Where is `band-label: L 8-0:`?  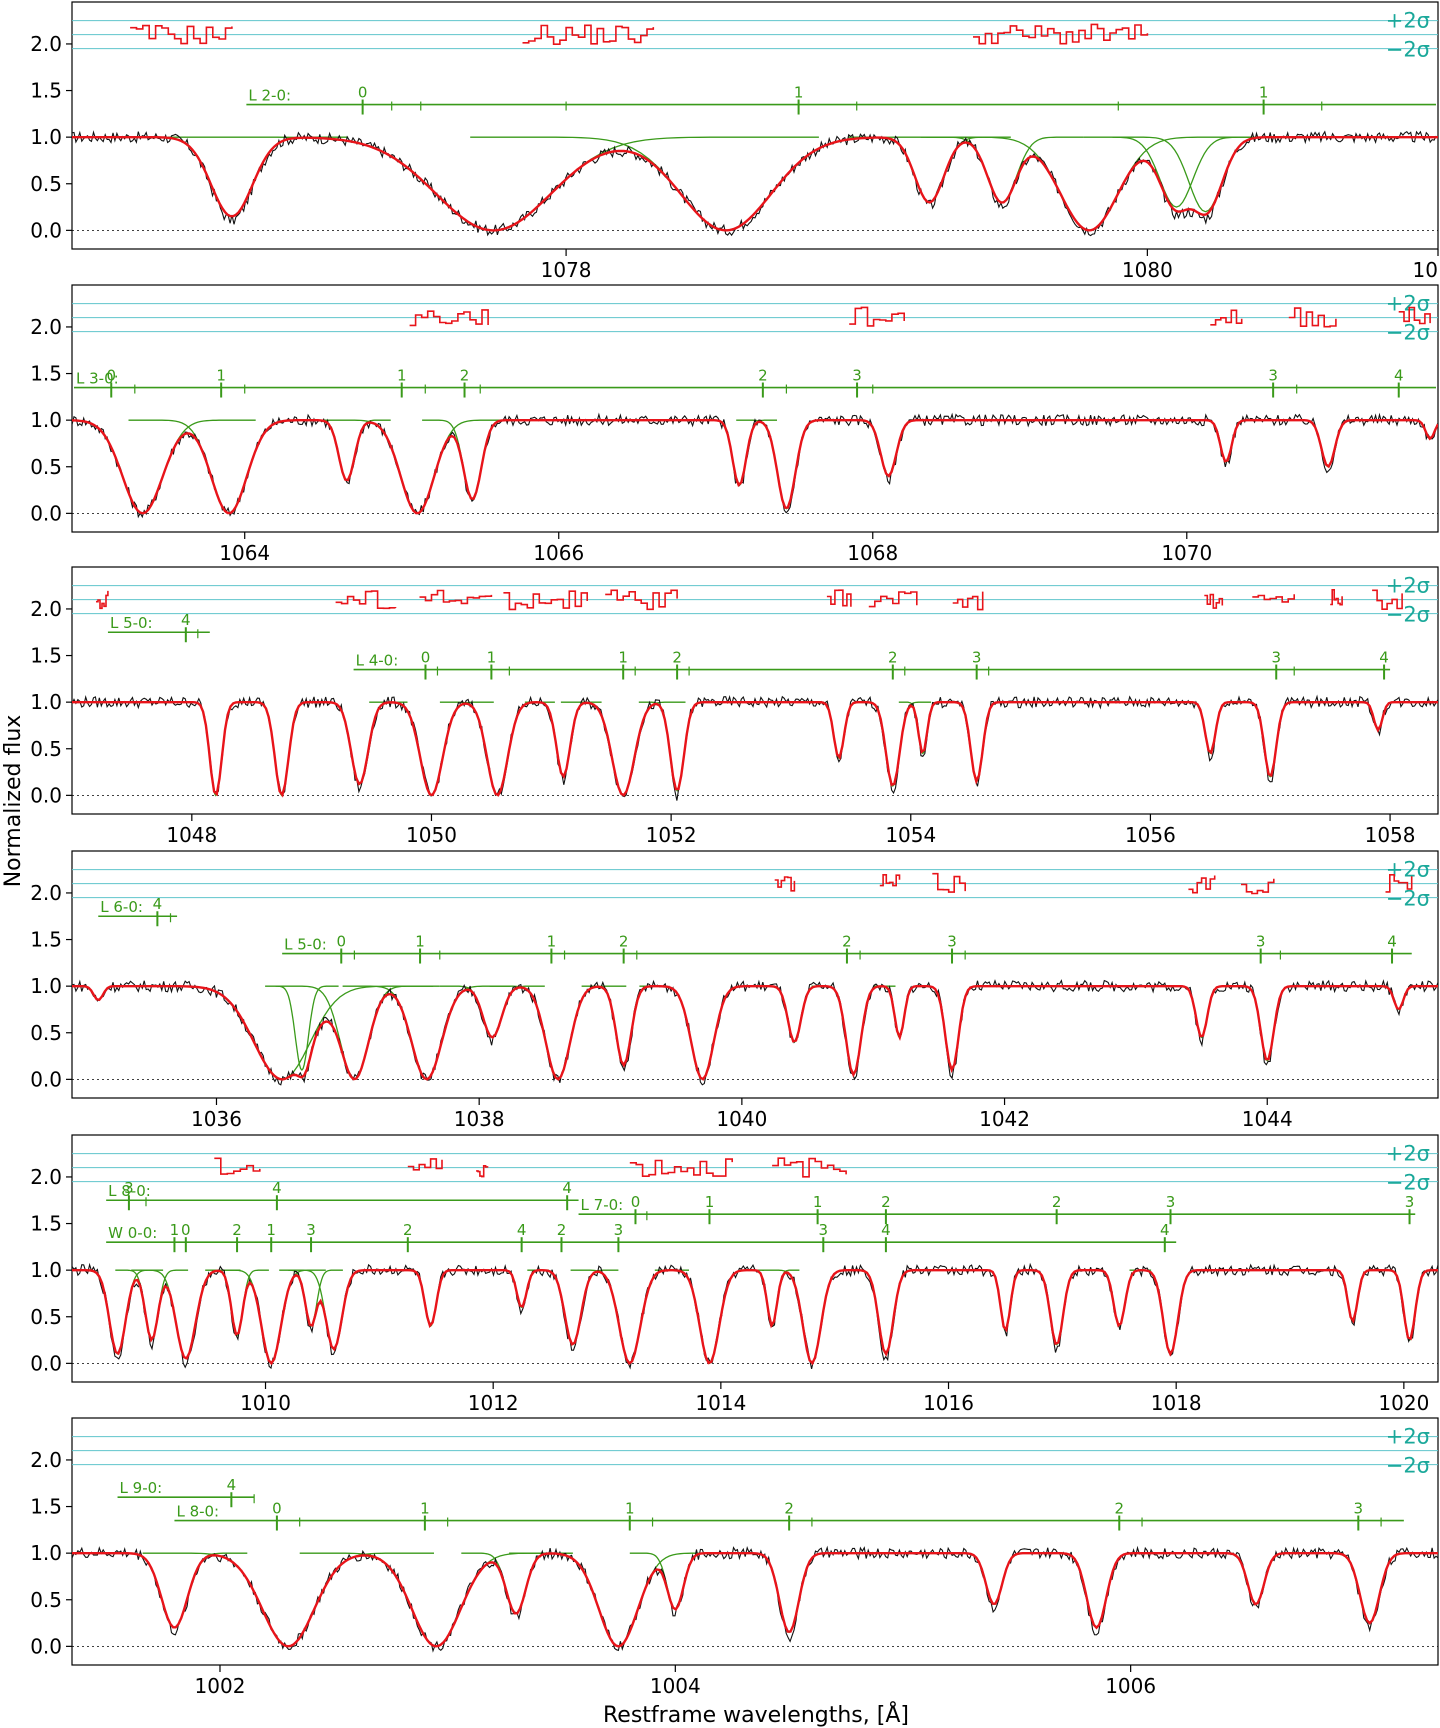
band-label: L 8-0: is located at coordinates (129, 1191).